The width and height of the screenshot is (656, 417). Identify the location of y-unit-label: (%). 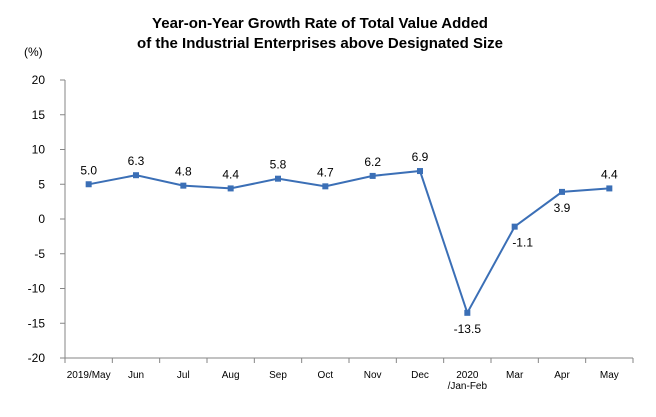
(33, 52).